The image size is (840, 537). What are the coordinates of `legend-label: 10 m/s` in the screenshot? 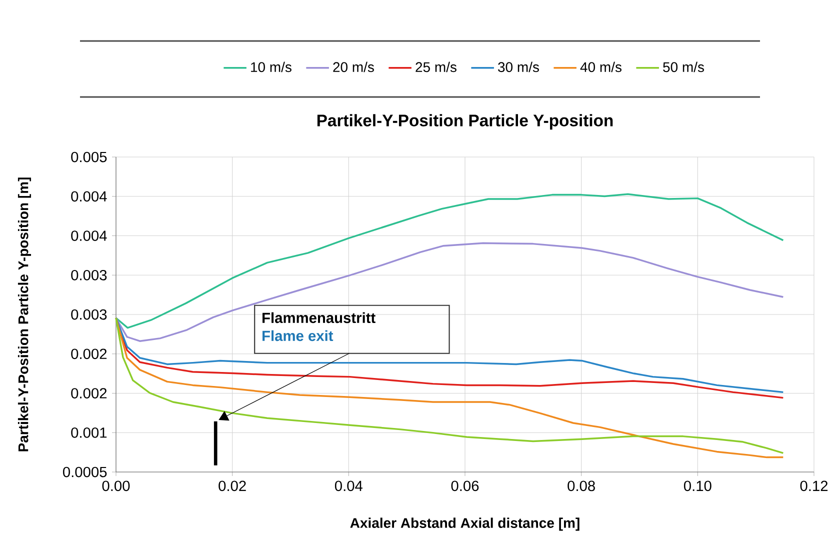 It's located at (271, 67).